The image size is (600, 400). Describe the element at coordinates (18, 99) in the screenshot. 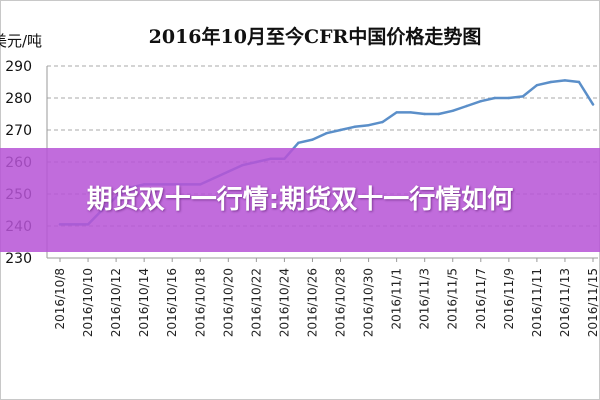

I see `y-tick-label: 280` at that location.